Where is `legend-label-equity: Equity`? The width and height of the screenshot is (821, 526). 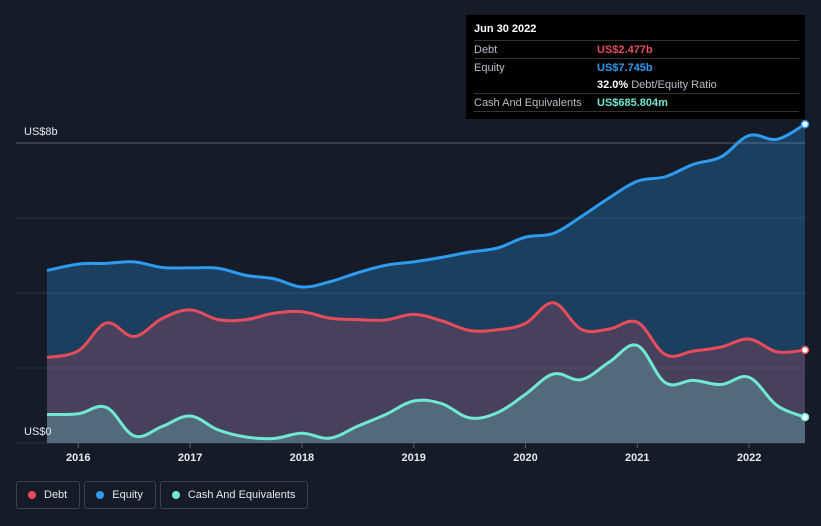 legend-label-equity: Equity is located at coordinates (127, 495).